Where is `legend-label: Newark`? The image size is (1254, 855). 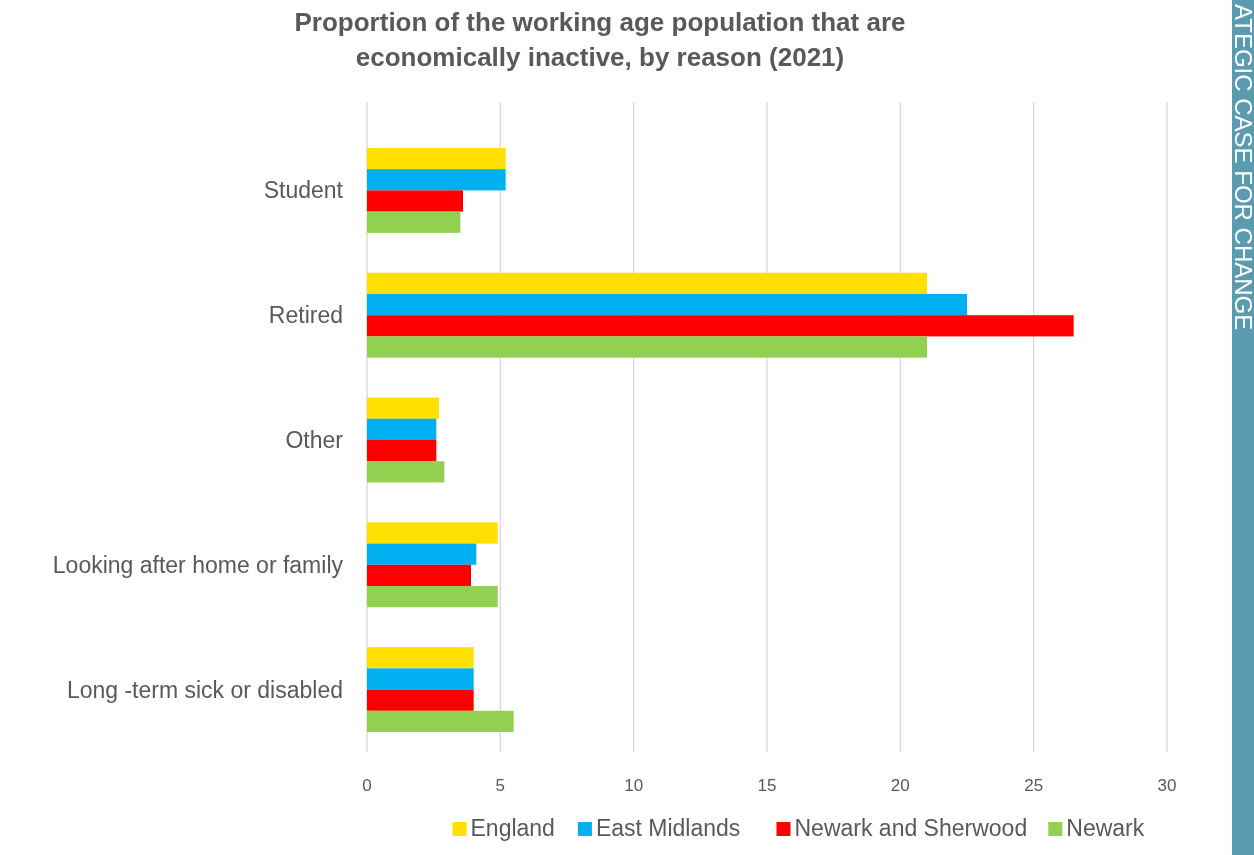 legend-label: Newark is located at coordinates (1105, 828).